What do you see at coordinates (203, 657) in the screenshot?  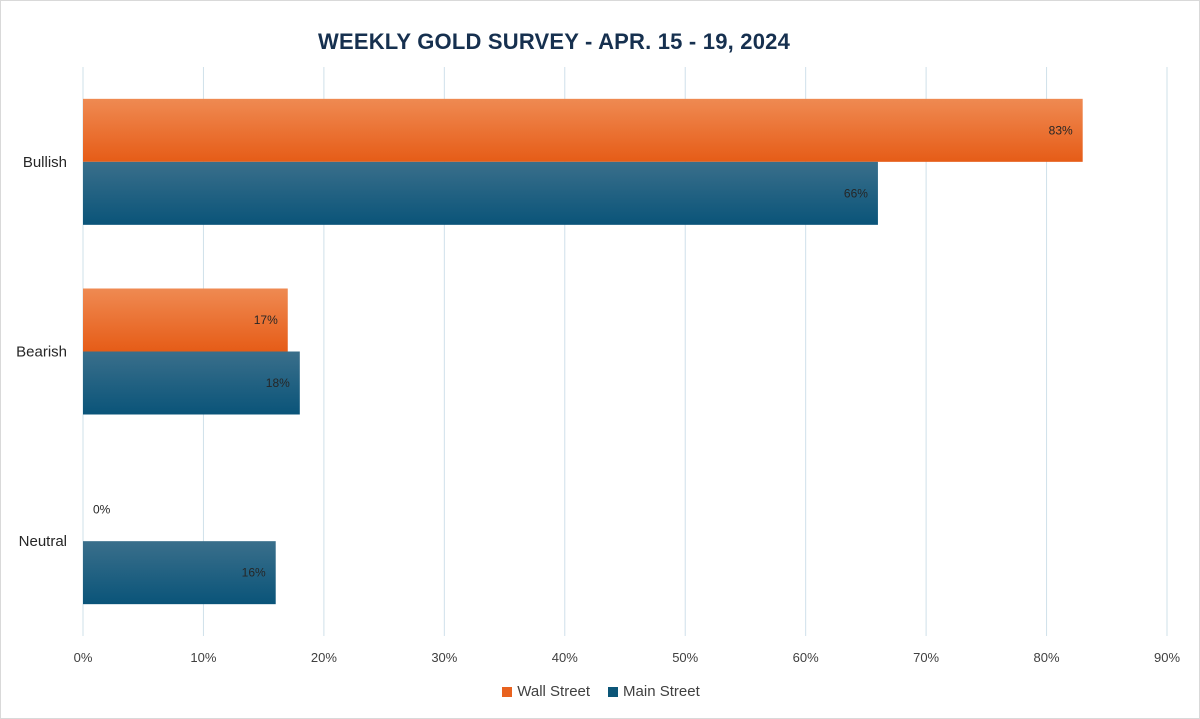 I see `x-tick-label: 10%` at bounding box center [203, 657].